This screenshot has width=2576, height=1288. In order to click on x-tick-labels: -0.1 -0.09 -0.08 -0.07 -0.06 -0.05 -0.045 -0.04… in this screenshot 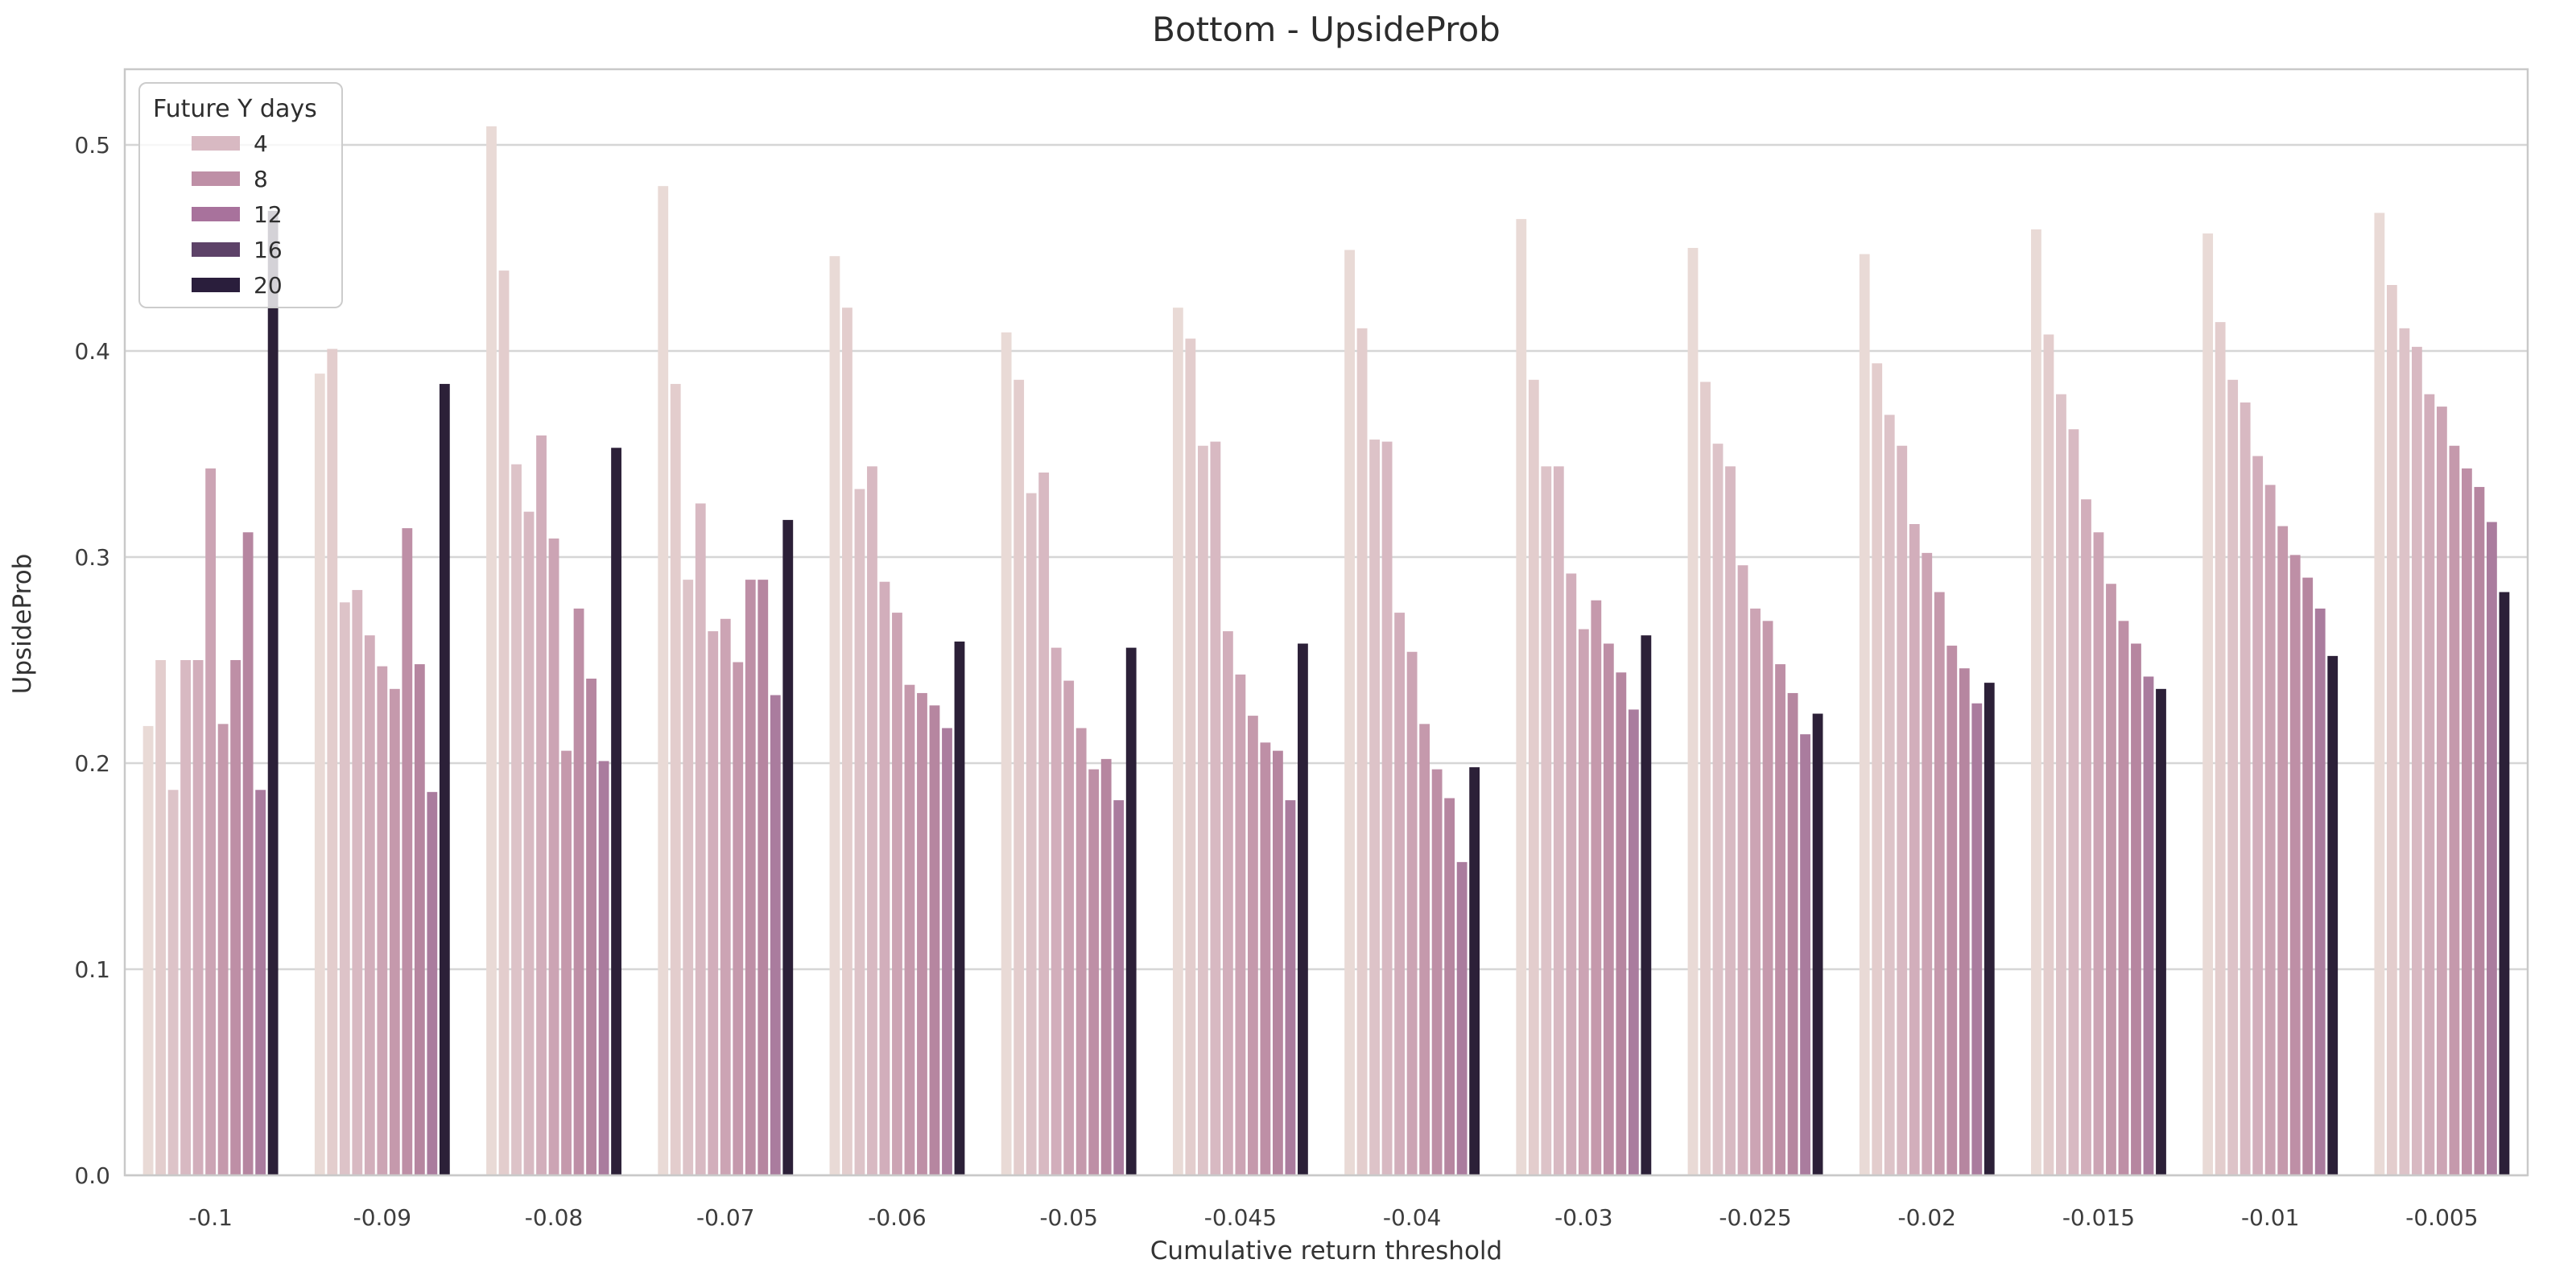, I will do `click(1333, 1217)`.